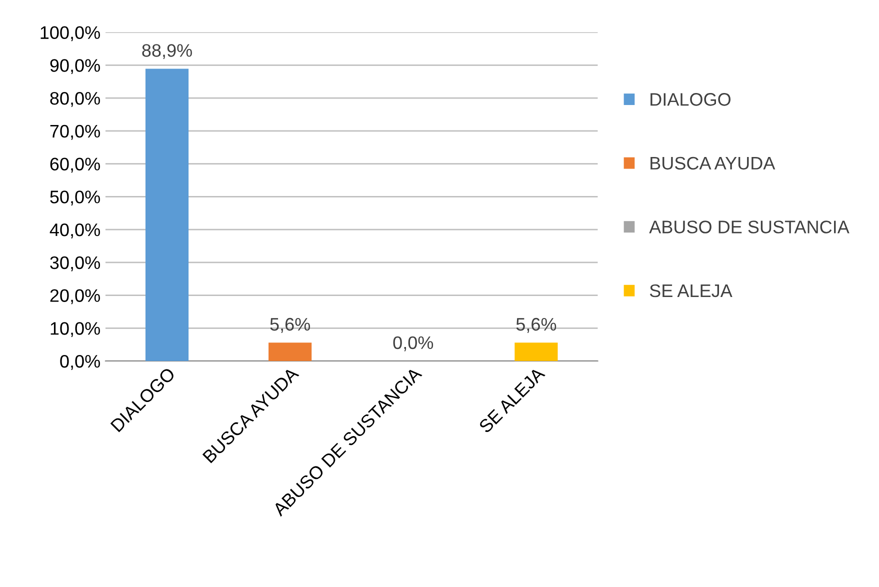 This screenshot has height=587, width=879. Describe the element at coordinates (75, 165) in the screenshot. I see `y-tick-label: 60,0%` at that location.